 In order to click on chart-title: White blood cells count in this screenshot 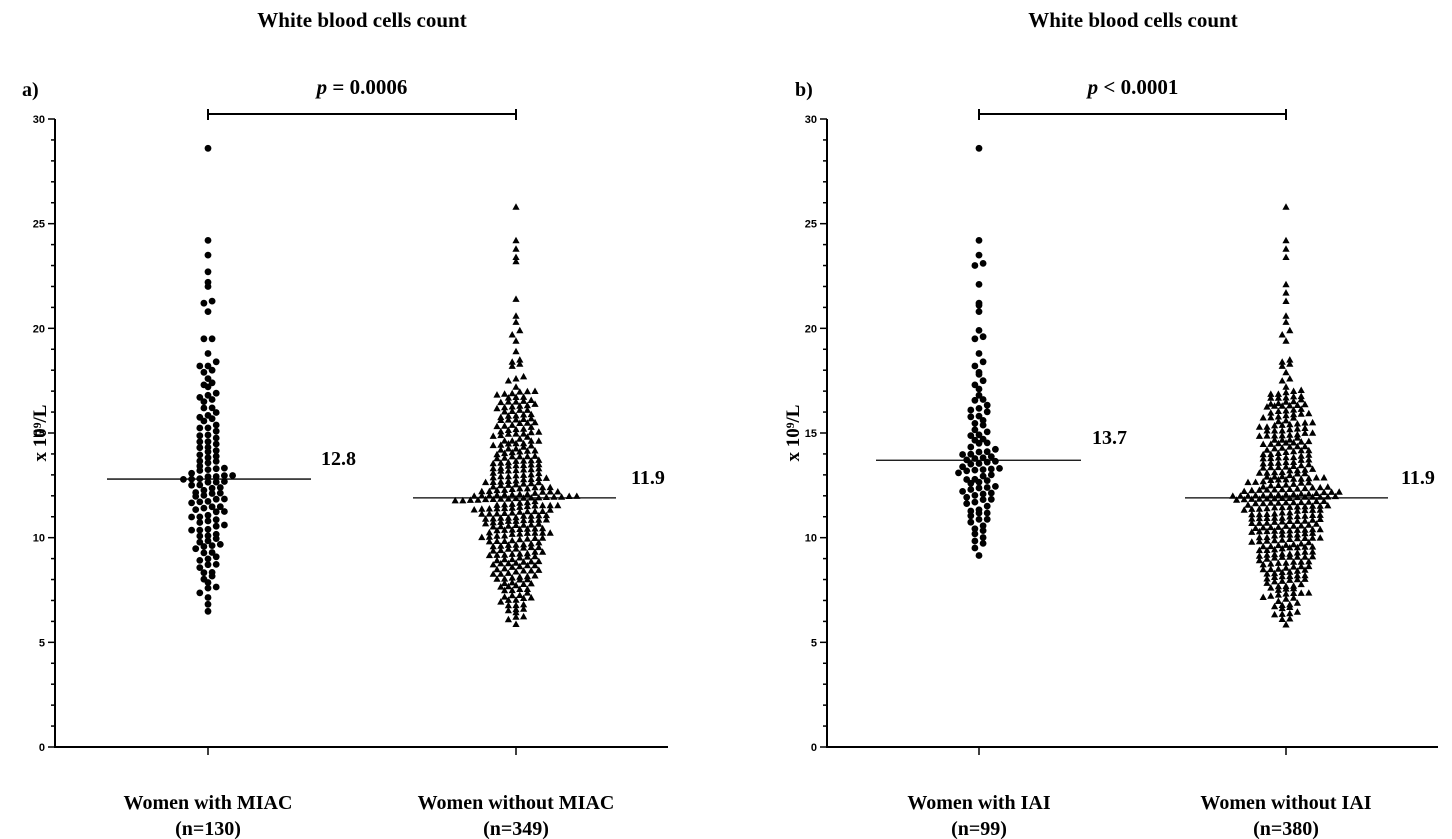, I will do `click(1132, 20)`.